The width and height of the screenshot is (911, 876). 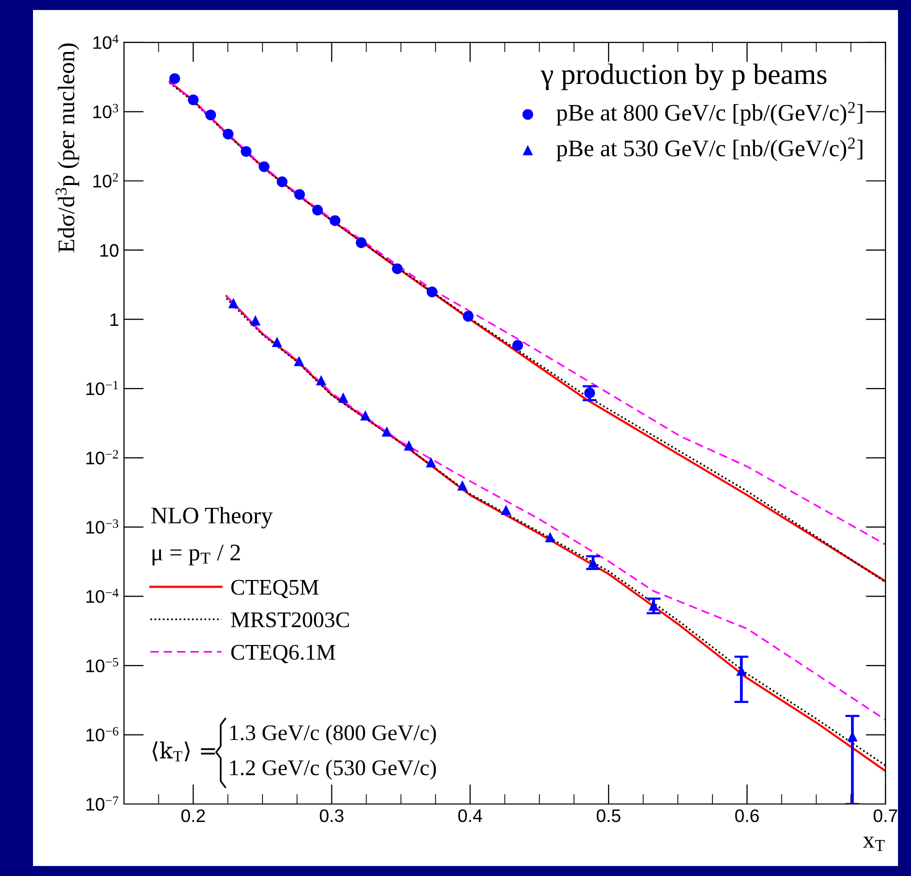 What do you see at coordinates (102, 595) in the screenshot?
I see `y-tick-label: 10$^{−4}$` at bounding box center [102, 595].